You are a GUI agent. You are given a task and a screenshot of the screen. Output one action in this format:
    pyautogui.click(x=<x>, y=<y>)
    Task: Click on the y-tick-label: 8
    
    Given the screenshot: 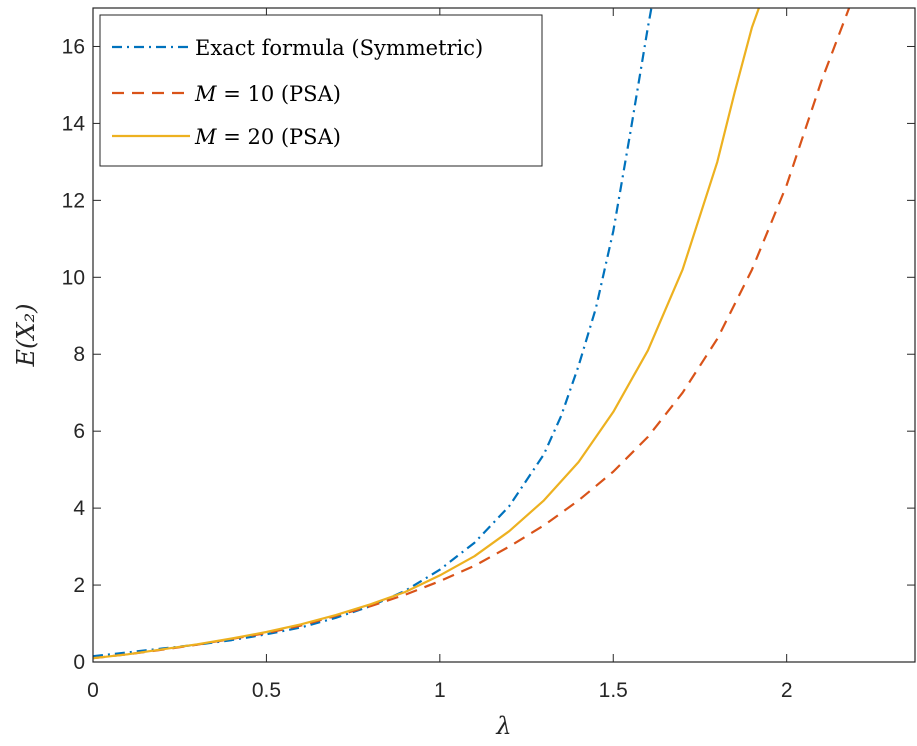 What is the action you would take?
    pyautogui.click(x=79, y=354)
    